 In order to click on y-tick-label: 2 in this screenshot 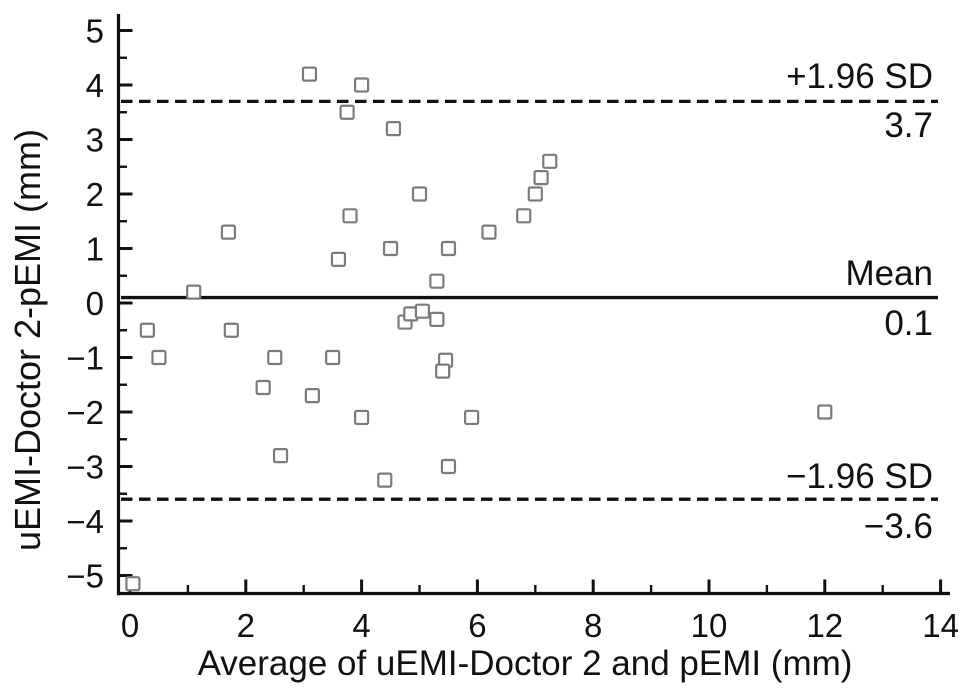, I will do `click(95, 194)`.